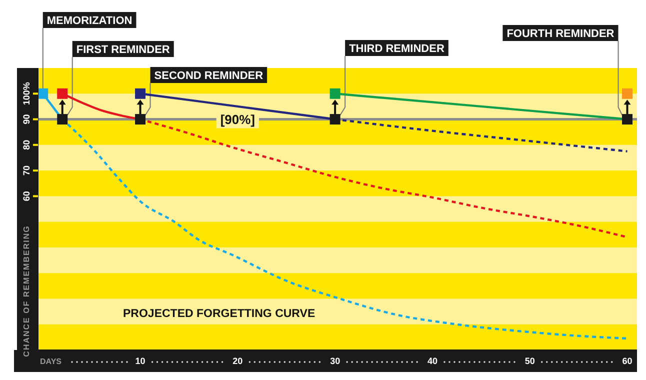 The width and height of the screenshot is (646, 380). I want to click on x-tick-label: 30, so click(335, 361).